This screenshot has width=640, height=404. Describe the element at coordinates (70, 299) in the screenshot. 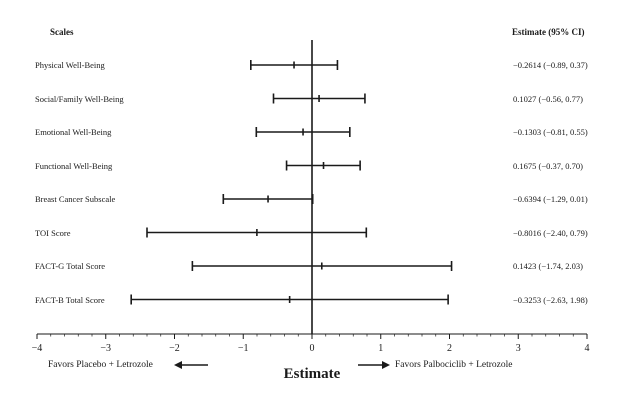

I see `scale-label: FACT-B Total Score` at that location.